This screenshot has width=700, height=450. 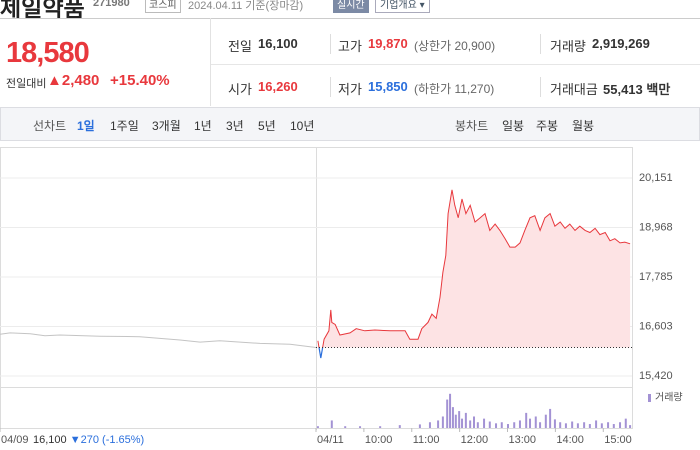 I want to click on prev-close-rate: (-1.65%), so click(x=123, y=440).